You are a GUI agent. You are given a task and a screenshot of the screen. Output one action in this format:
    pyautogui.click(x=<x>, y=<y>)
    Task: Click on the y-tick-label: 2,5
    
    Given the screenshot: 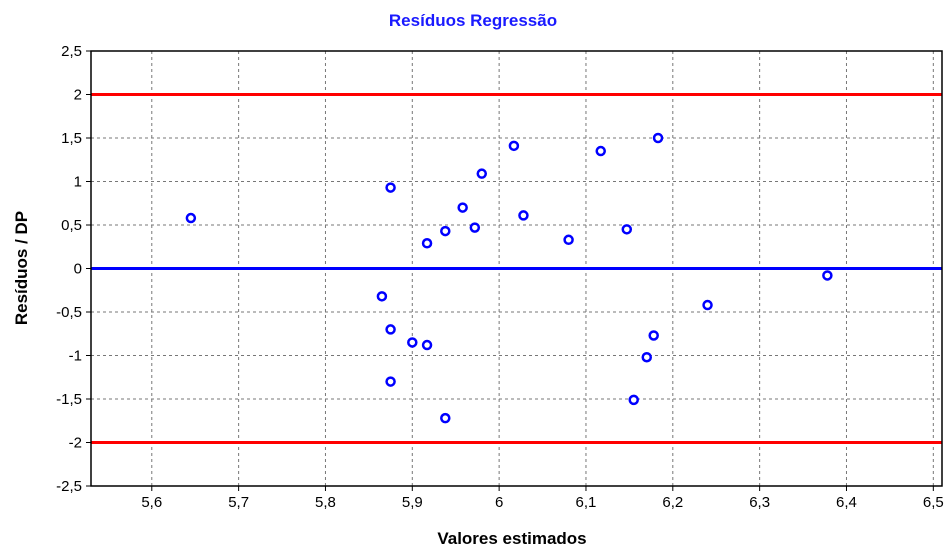 What is the action you would take?
    pyautogui.click(x=71, y=51)
    